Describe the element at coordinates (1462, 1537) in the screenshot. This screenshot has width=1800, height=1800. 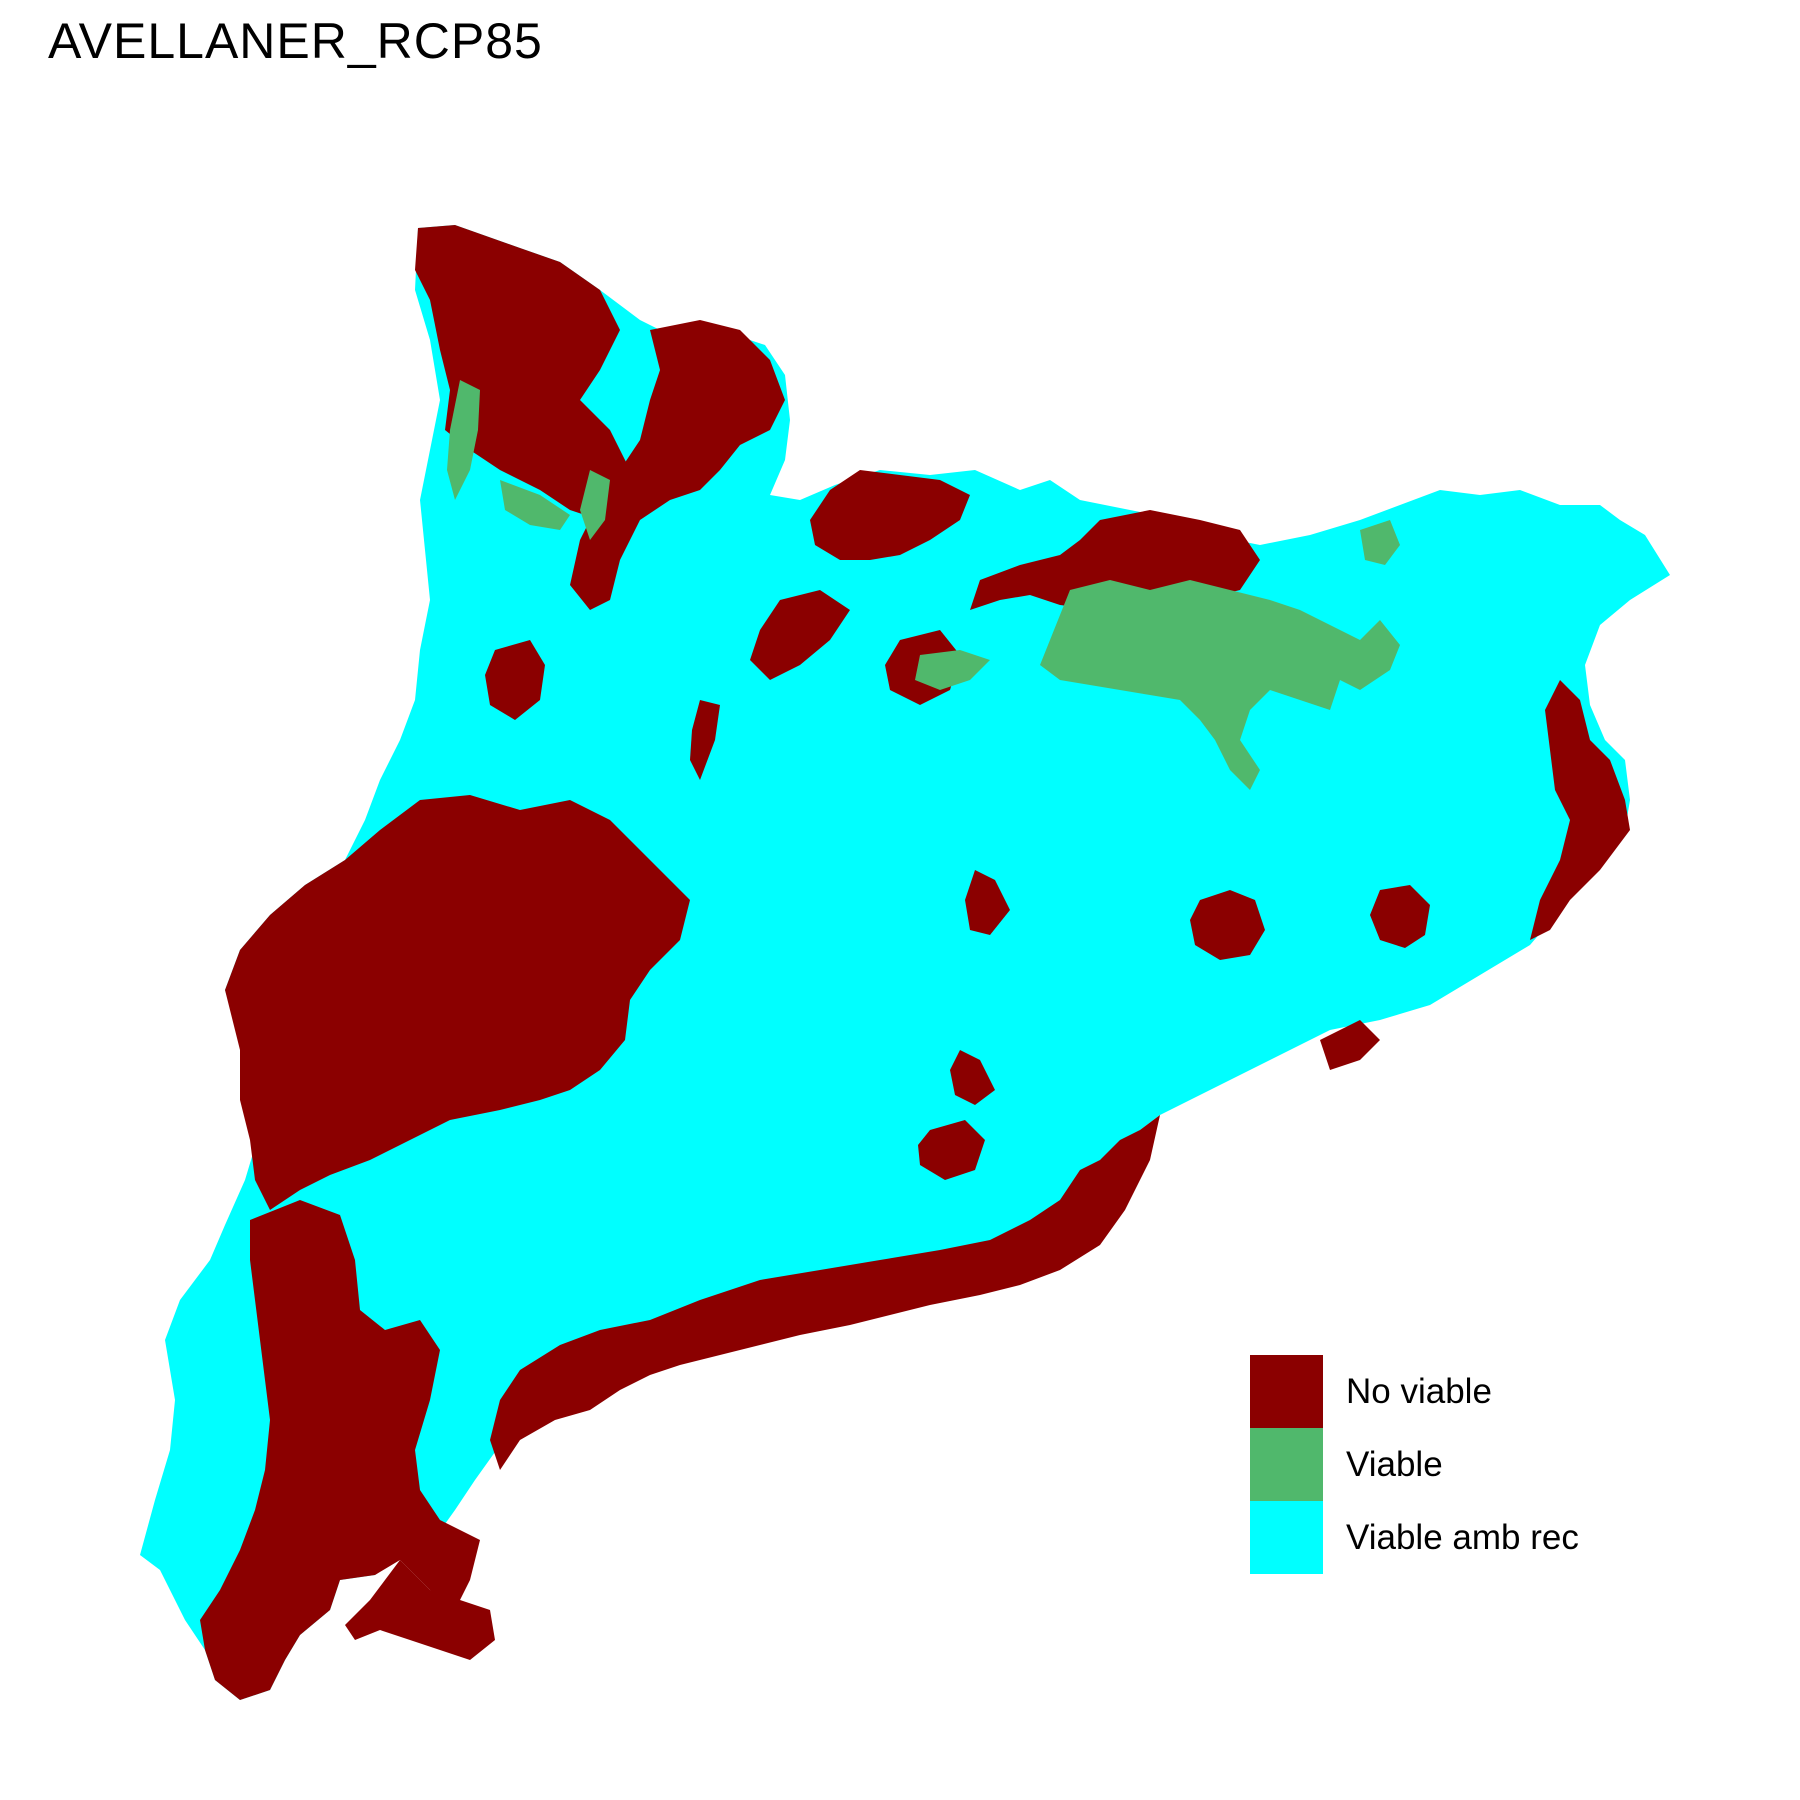
I see `legend-label-viable-amb-rec: Viable amb rec` at that location.